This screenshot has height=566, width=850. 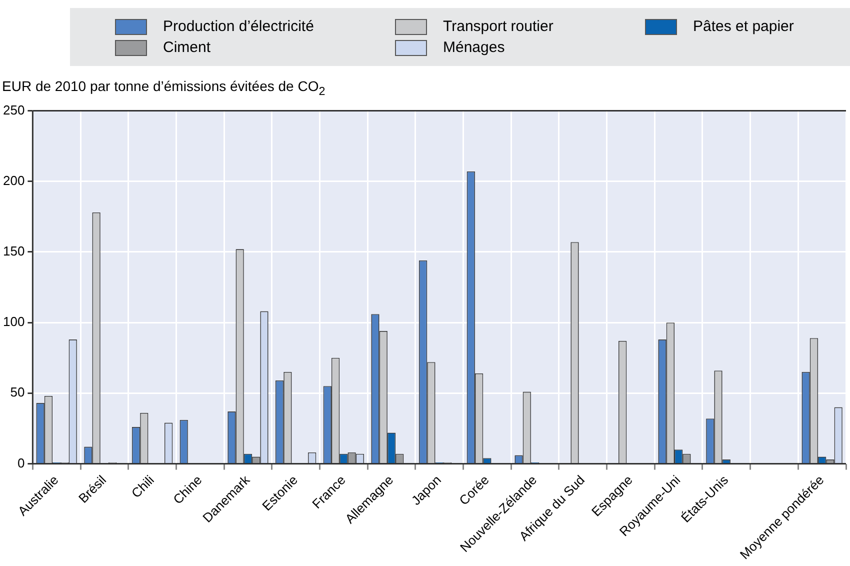 I want to click on legend-label: Production d’électricité, so click(x=238, y=26).